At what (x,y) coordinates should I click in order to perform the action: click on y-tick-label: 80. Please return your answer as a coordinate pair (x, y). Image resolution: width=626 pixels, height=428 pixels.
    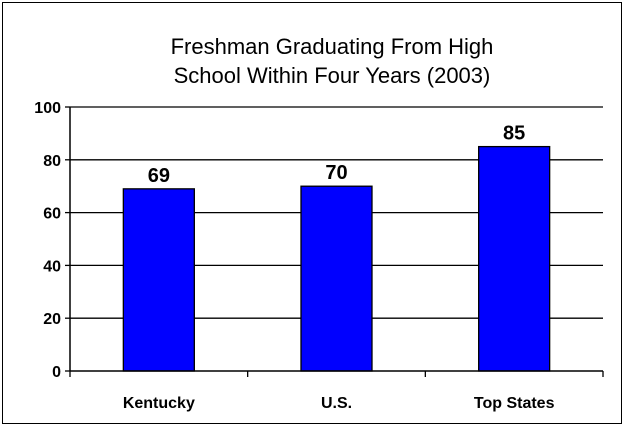
    Looking at the image, I should click on (52, 161).